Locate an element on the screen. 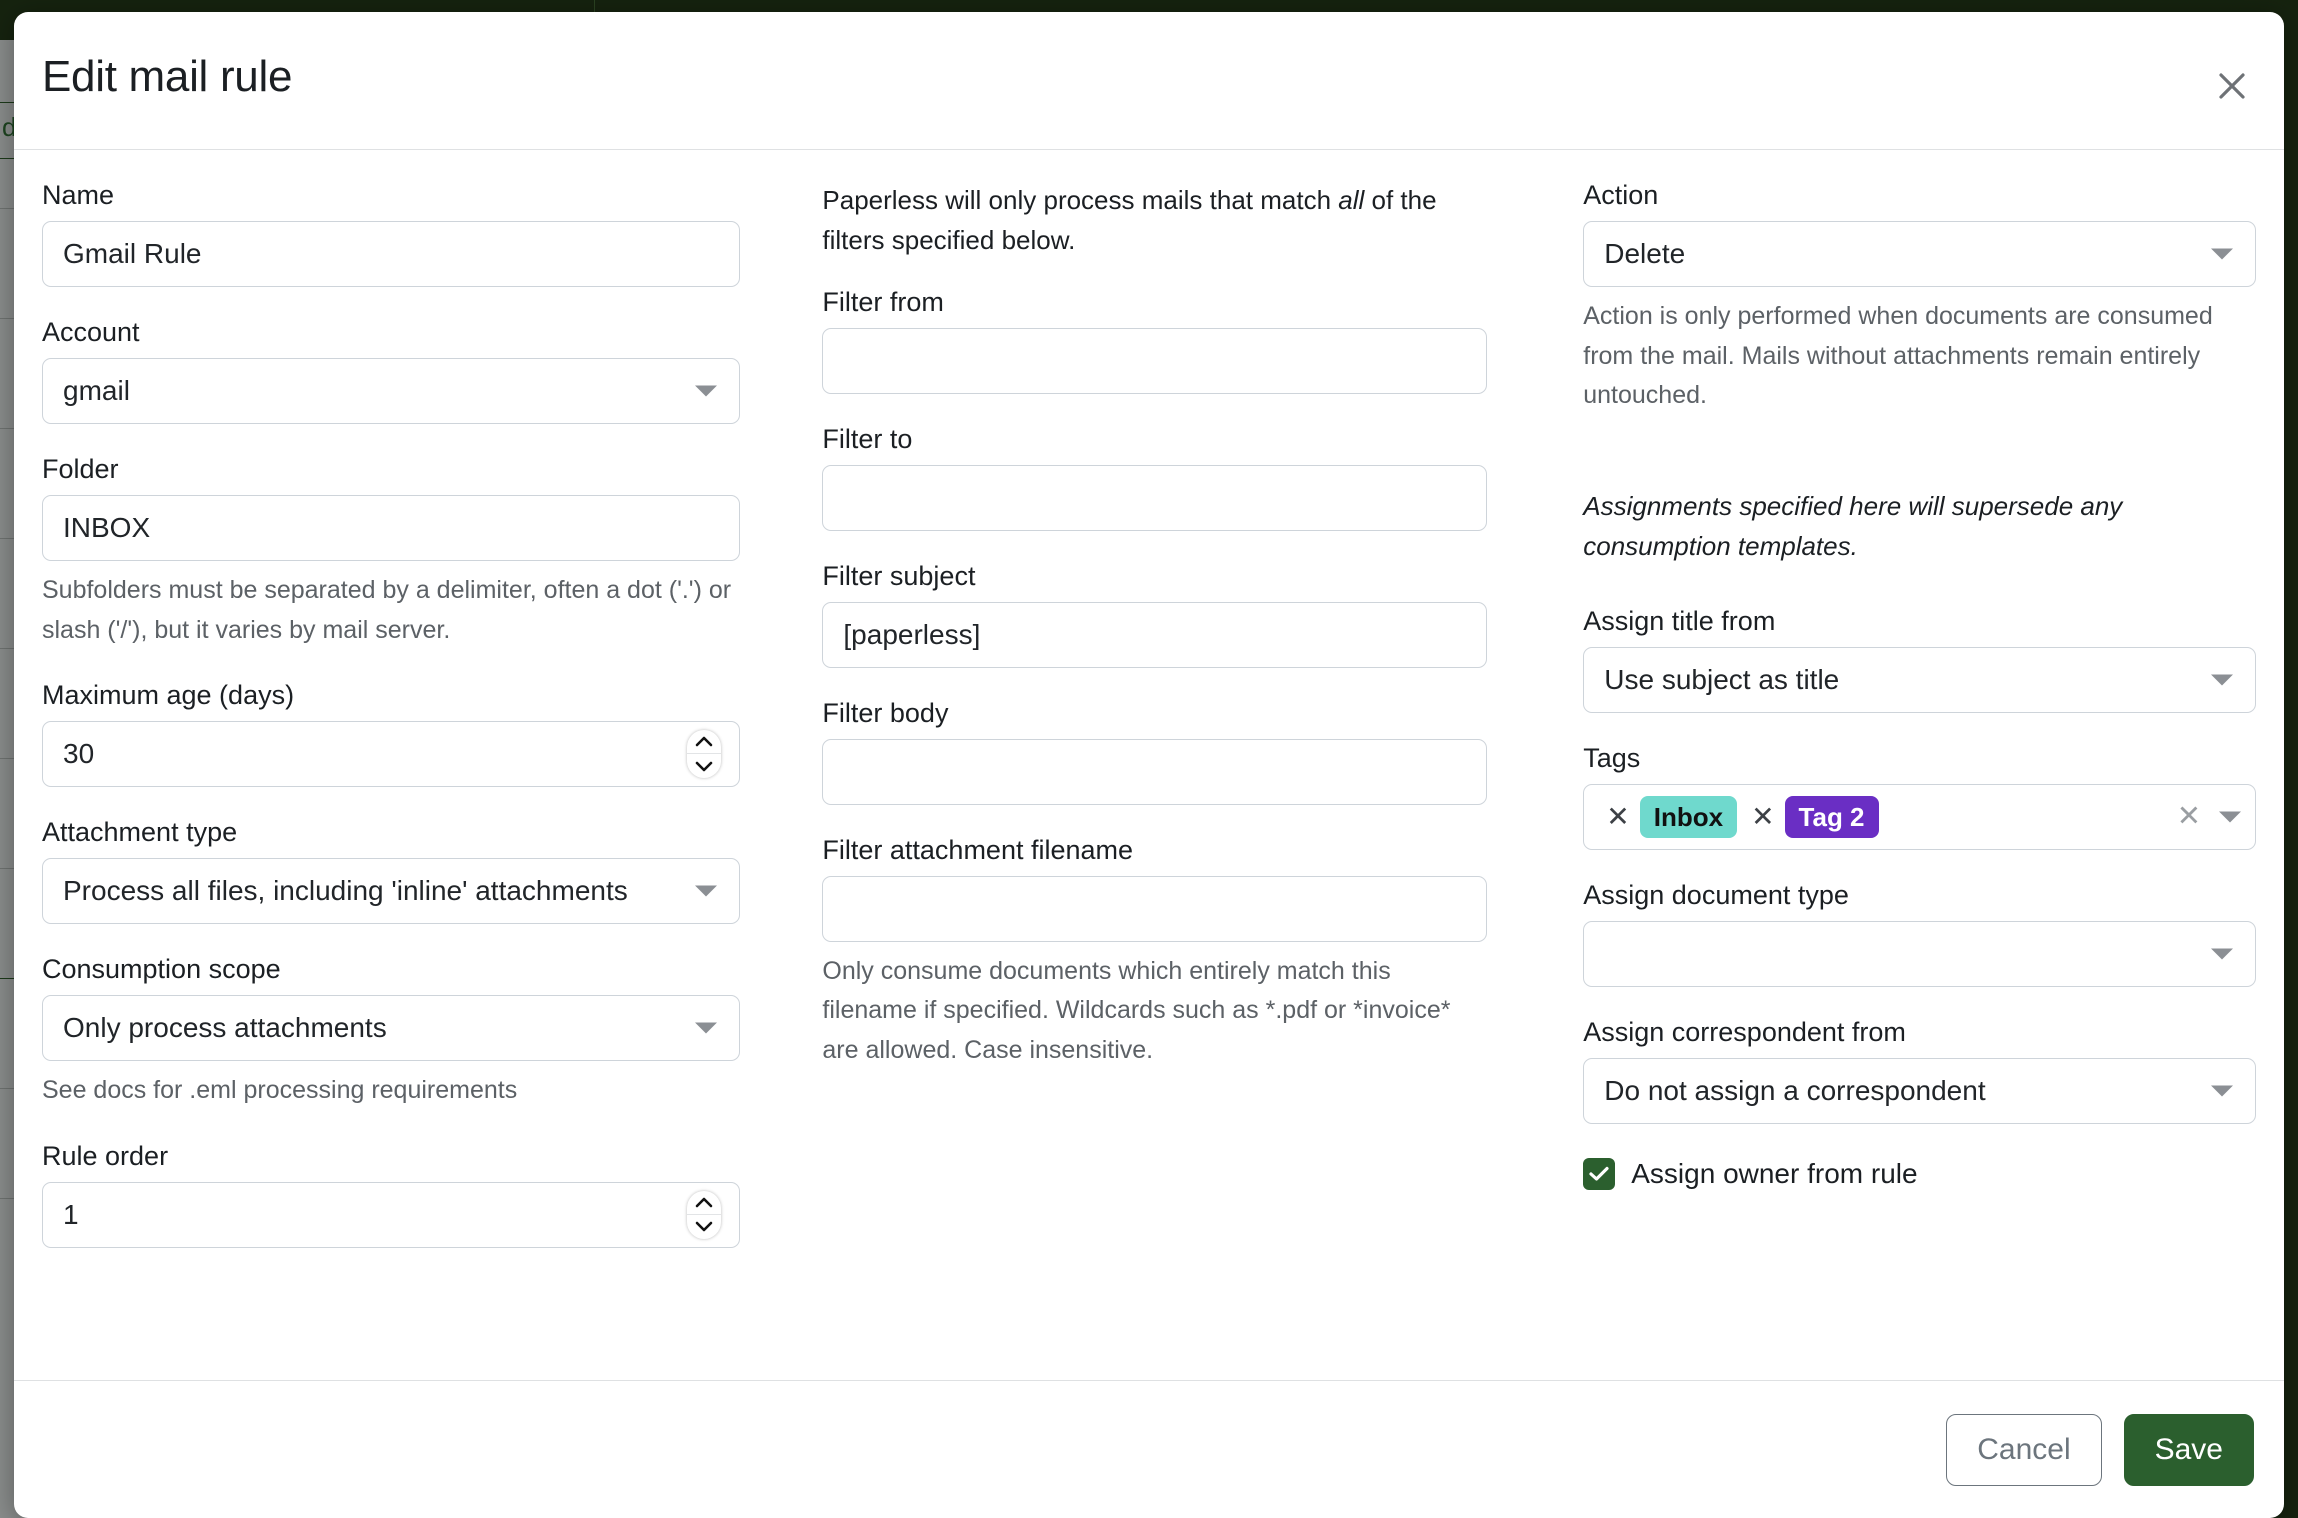 This screenshot has width=2298, height=1518. filters-intro-emphasis: all is located at coordinates (1351, 200).